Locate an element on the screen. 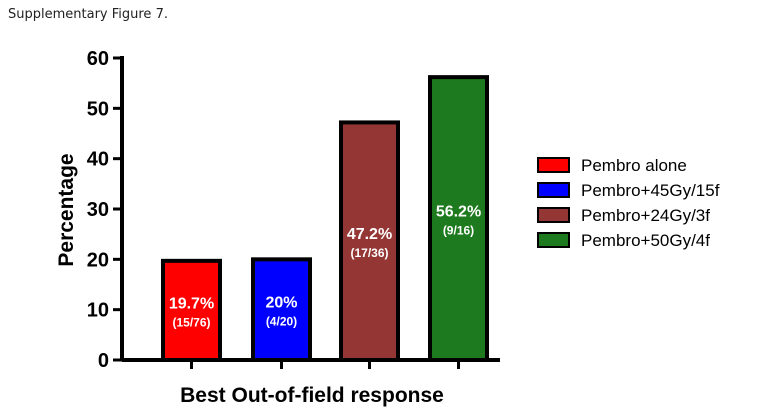 The height and width of the screenshot is (418, 762). bar-fraction-label-2: (17/36) is located at coordinates (369, 253).